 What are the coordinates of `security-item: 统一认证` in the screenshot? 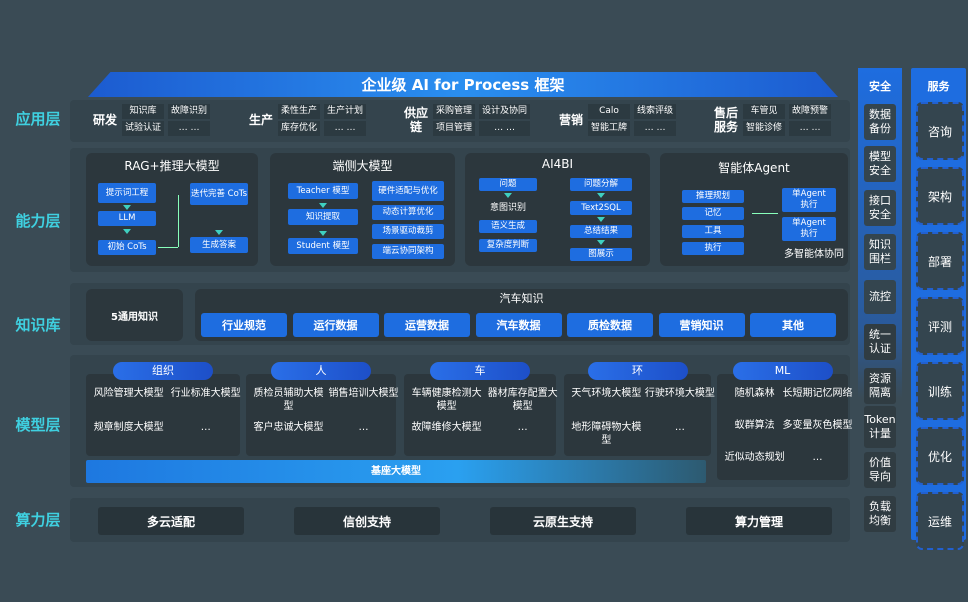 It's located at (880, 342).